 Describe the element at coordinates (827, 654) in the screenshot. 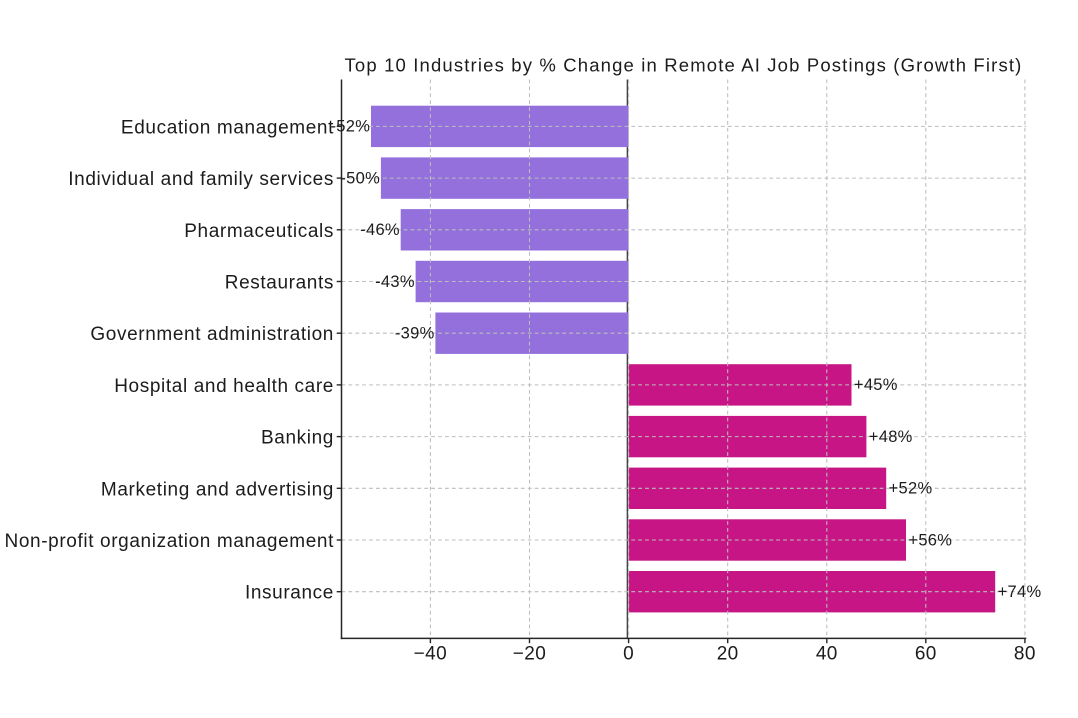

I see `svg-text: 40` at that location.